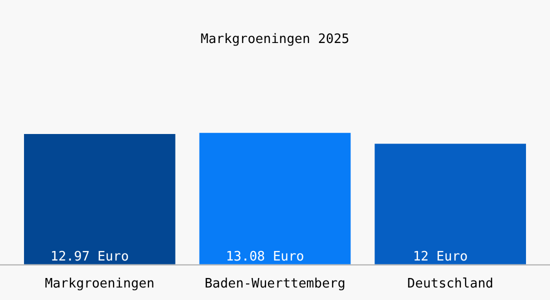 Image resolution: width=550 pixels, height=300 pixels. I want to click on data-label: 12 Euro, so click(440, 256).